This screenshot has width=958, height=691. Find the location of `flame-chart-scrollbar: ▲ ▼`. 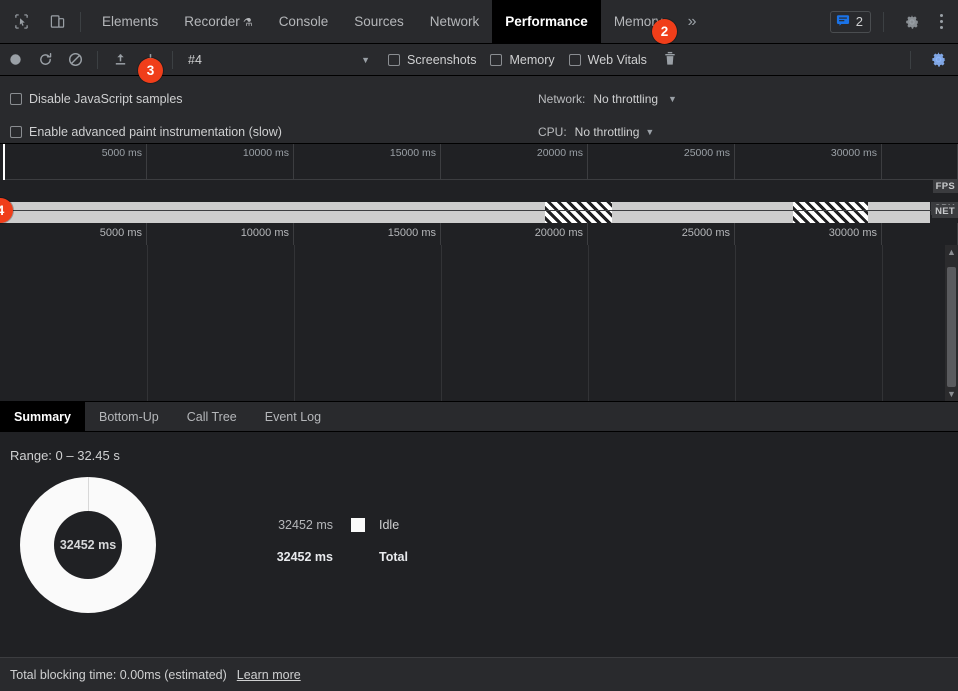

flame-chart-scrollbar: ▲ ▼ is located at coordinates (951, 323).